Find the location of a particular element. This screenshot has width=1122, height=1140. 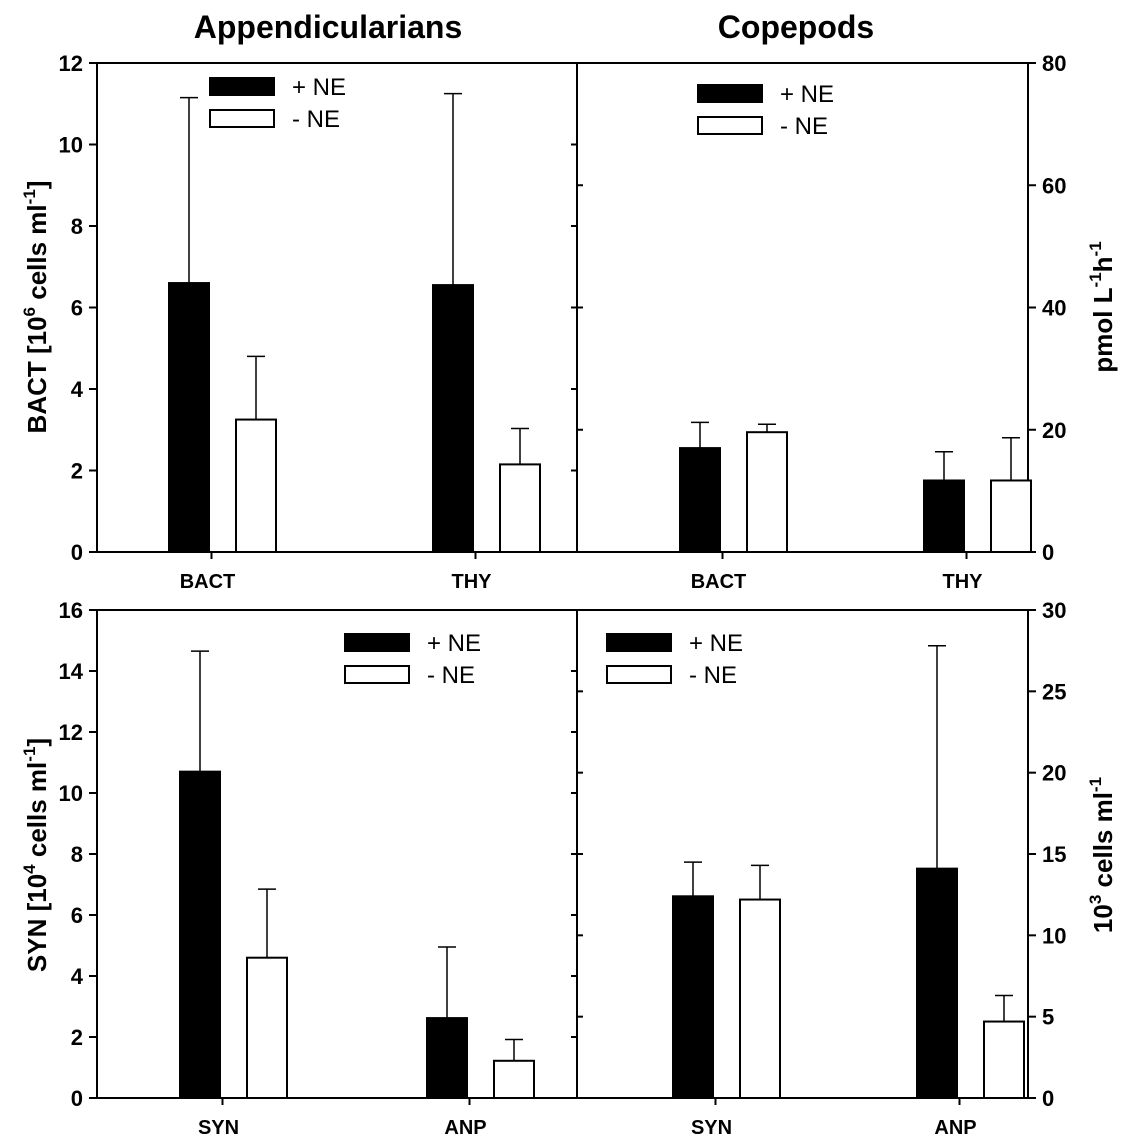

y-tick-label: 40 is located at coordinates (1054, 308).